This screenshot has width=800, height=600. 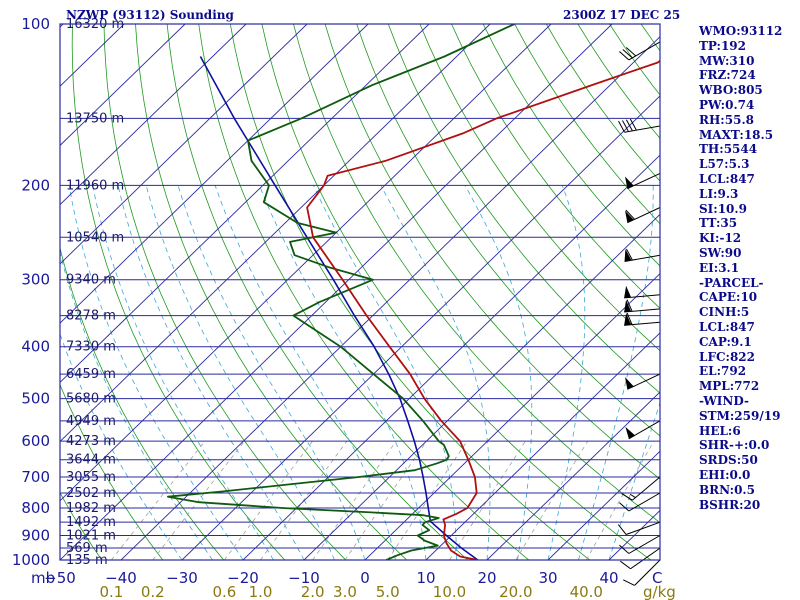 What do you see at coordinates (91, 535) in the screenshot?
I see `height-label: 1021 m` at bounding box center [91, 535].